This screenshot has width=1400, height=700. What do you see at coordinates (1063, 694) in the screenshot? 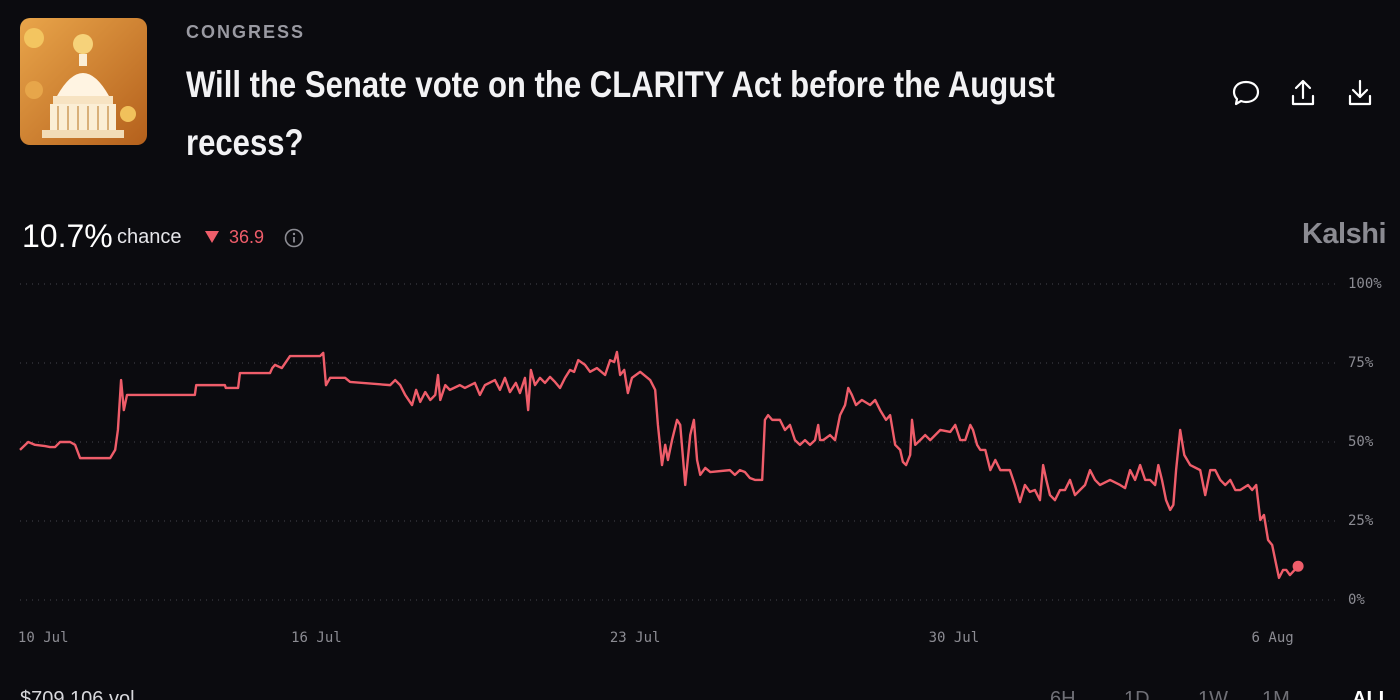
I see `range-button: 6H` at bounding box center [1063, 694].